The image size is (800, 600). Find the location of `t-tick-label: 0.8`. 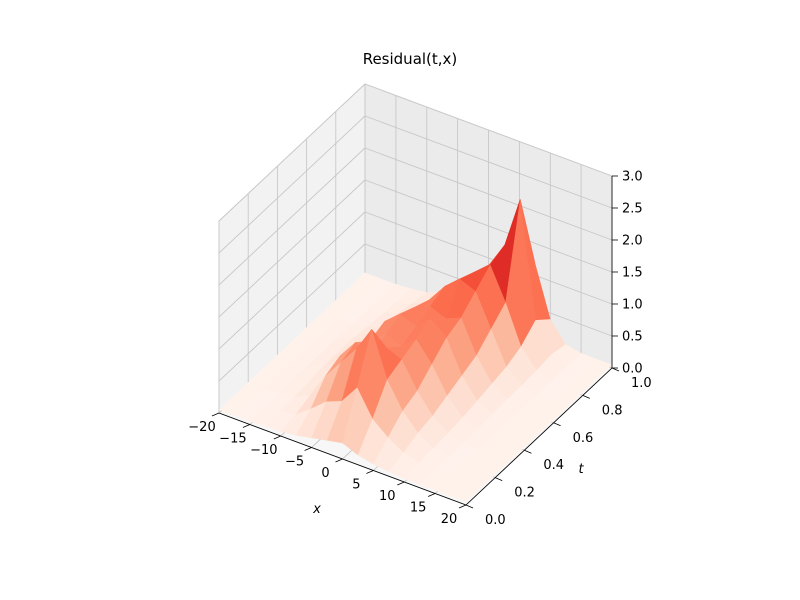

t-tick-label: 0.8 is located at coordinates (612, 410).